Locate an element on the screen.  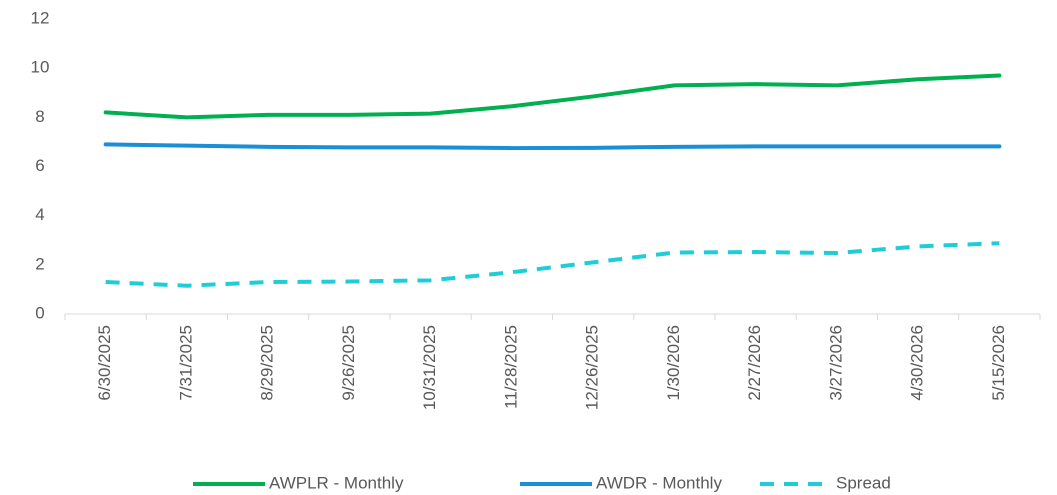
x-tick-label: 4/30/2026 is located at coordinates (917, 363).